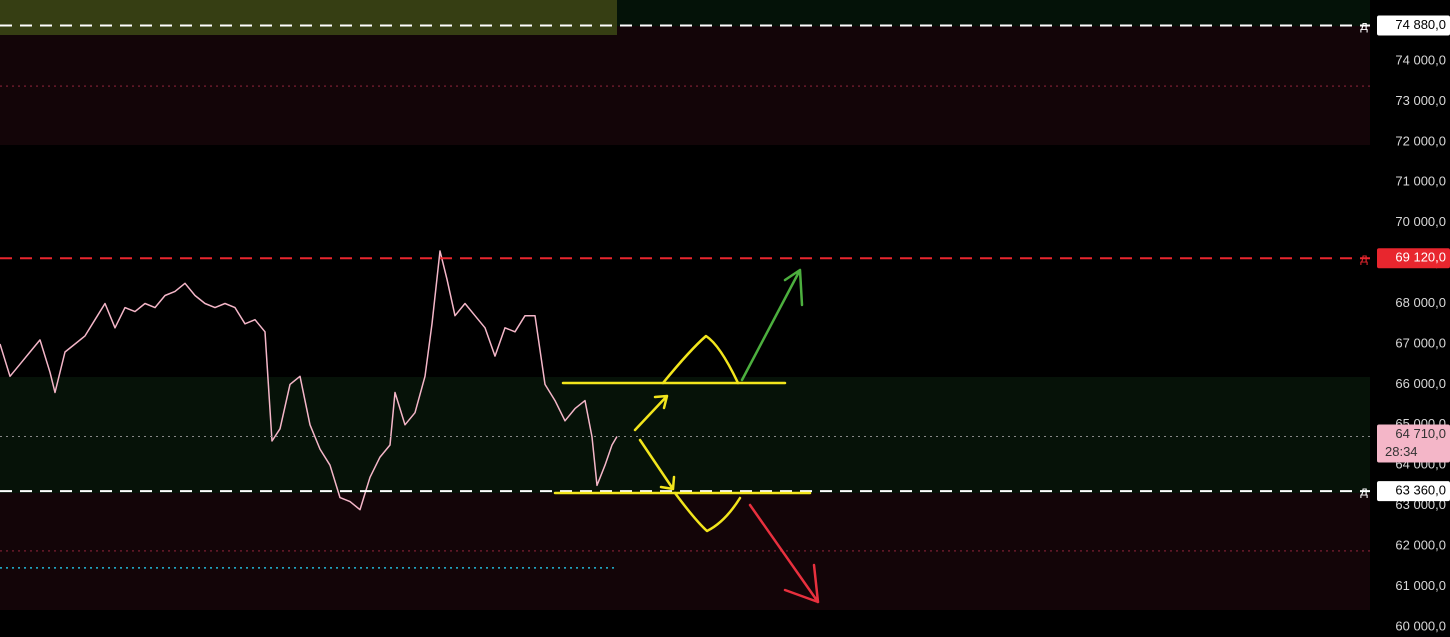 The image size is (1450, 637). I want to click on price-tags: д 74 880,0 д 69 120,0 д 63 360,0 64 710,0 28:34, so click(1405, 258).